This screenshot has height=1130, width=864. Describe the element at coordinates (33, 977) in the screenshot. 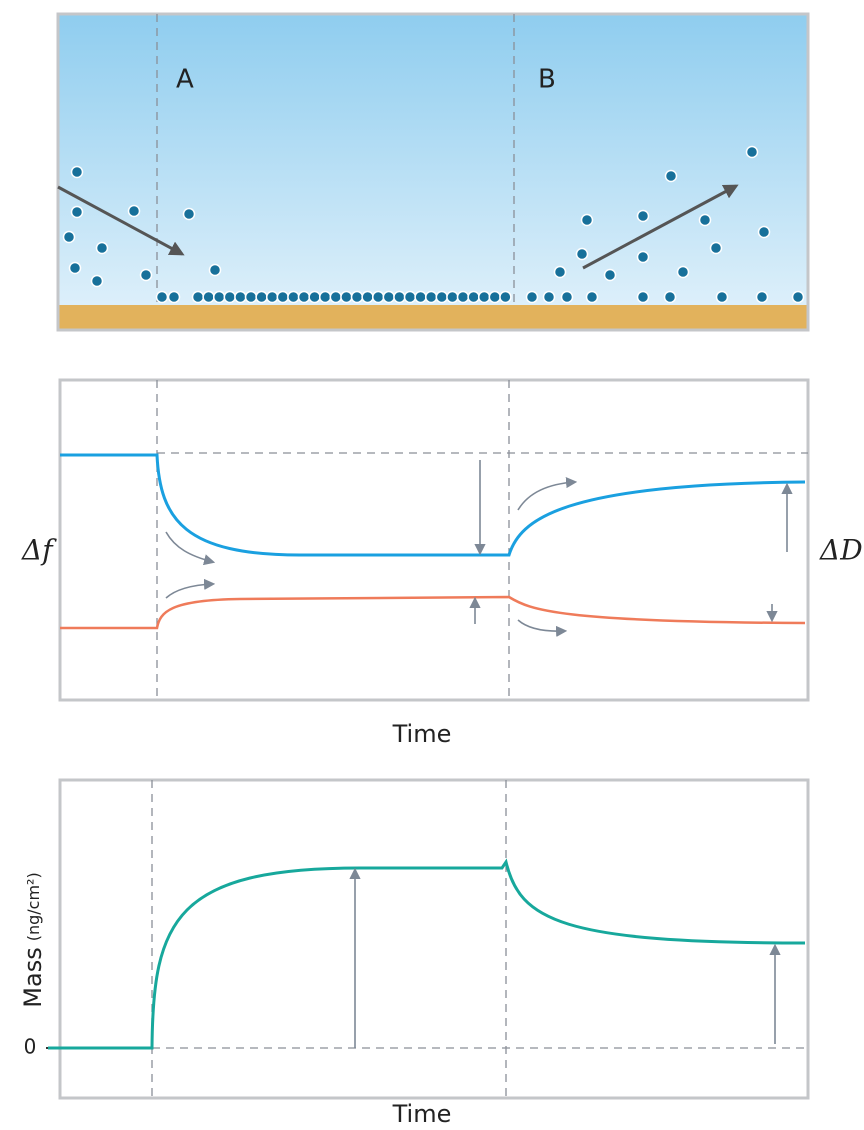

I see `y-label: Mass` at that location.